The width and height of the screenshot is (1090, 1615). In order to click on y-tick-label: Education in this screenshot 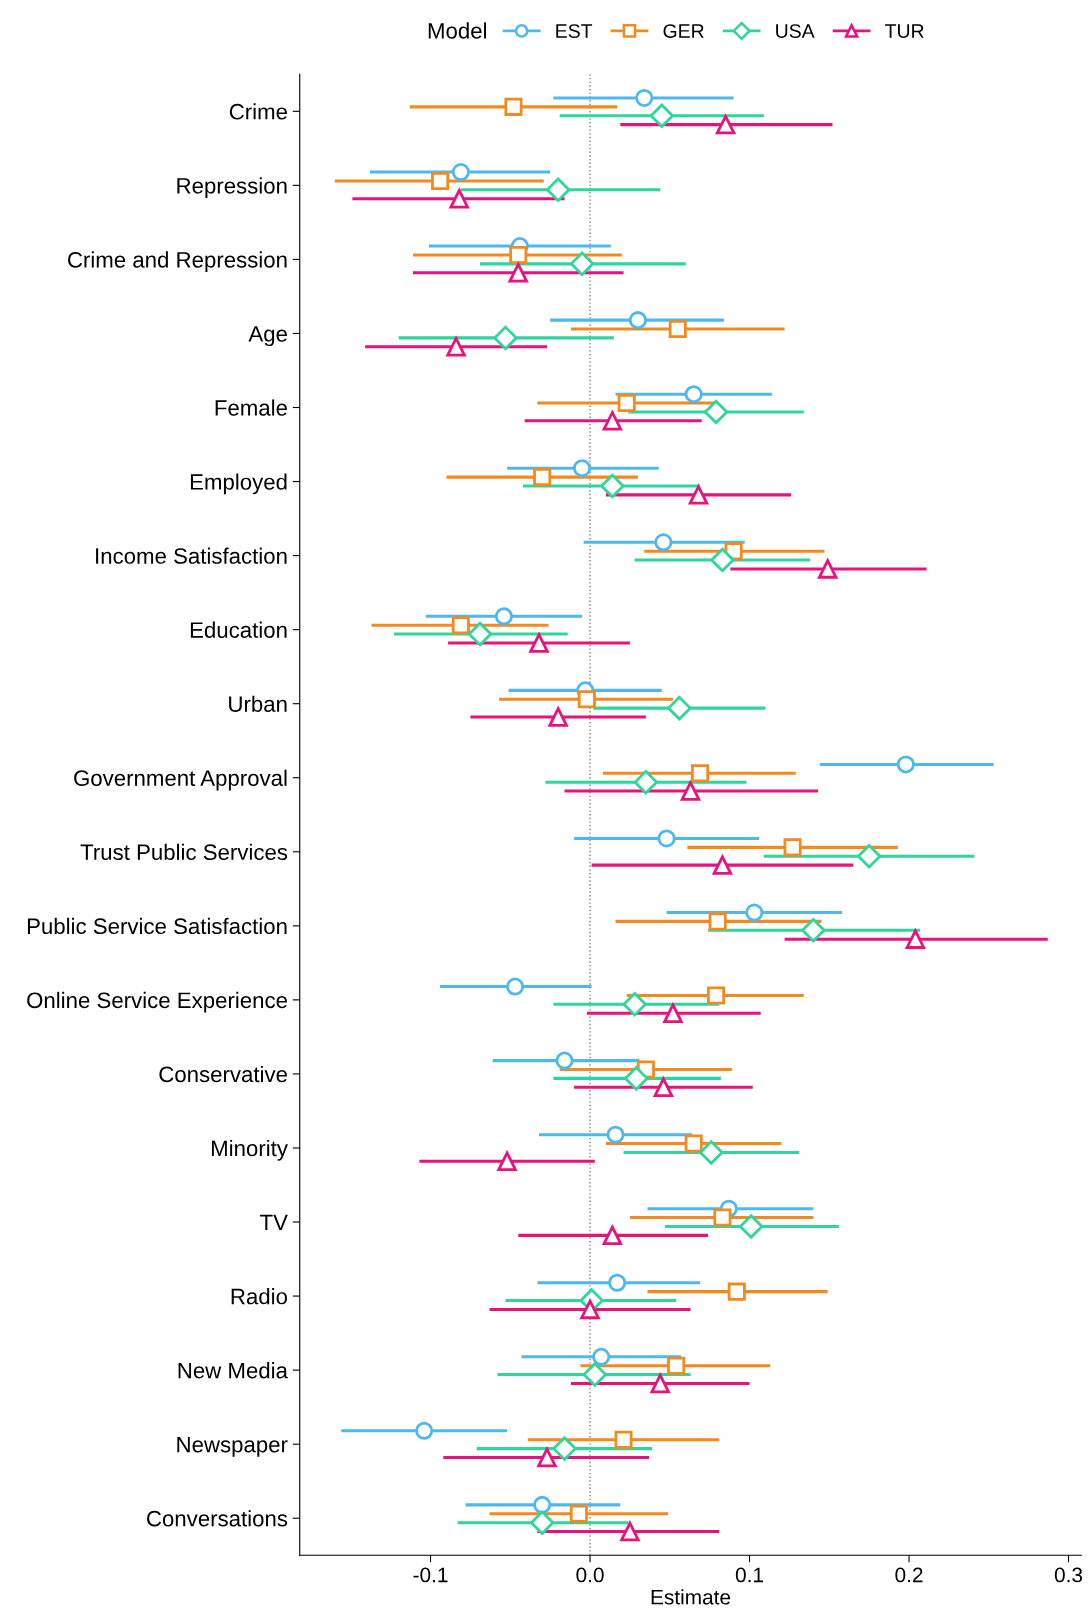, I will do `click(238, 629)`.